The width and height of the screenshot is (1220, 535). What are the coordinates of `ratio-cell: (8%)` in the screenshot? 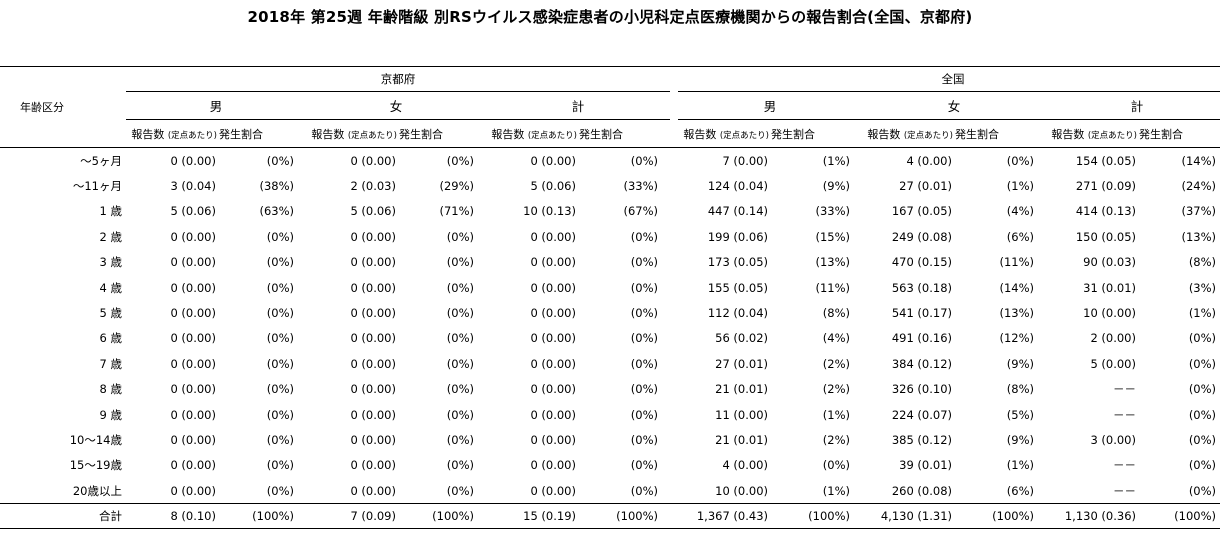 It's located at (836, 313).